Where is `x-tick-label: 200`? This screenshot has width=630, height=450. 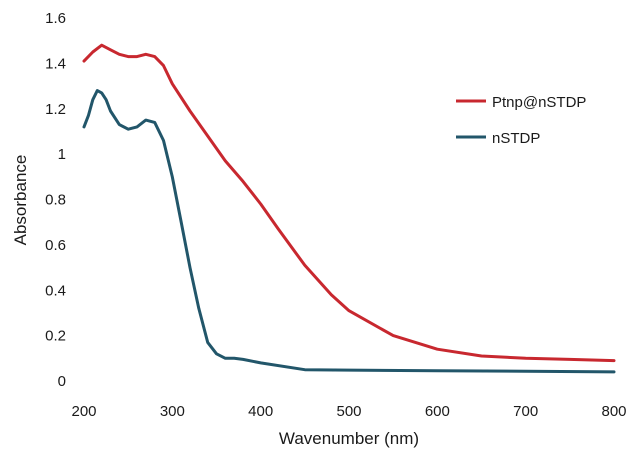
x-tick-label: 200 is located at coordinates (83, 411).